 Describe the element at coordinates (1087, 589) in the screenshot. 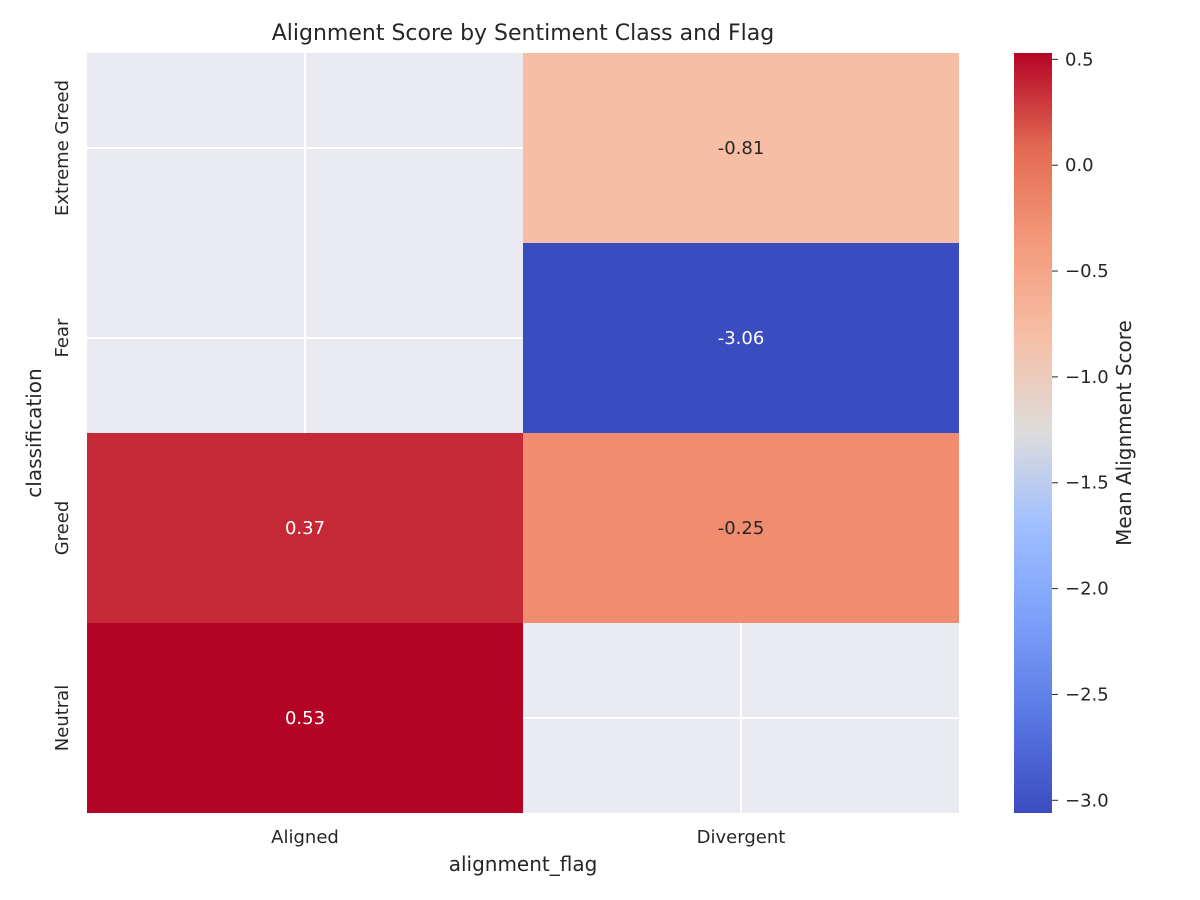

I see `colorbar-tick-label: −2.0` at that location.